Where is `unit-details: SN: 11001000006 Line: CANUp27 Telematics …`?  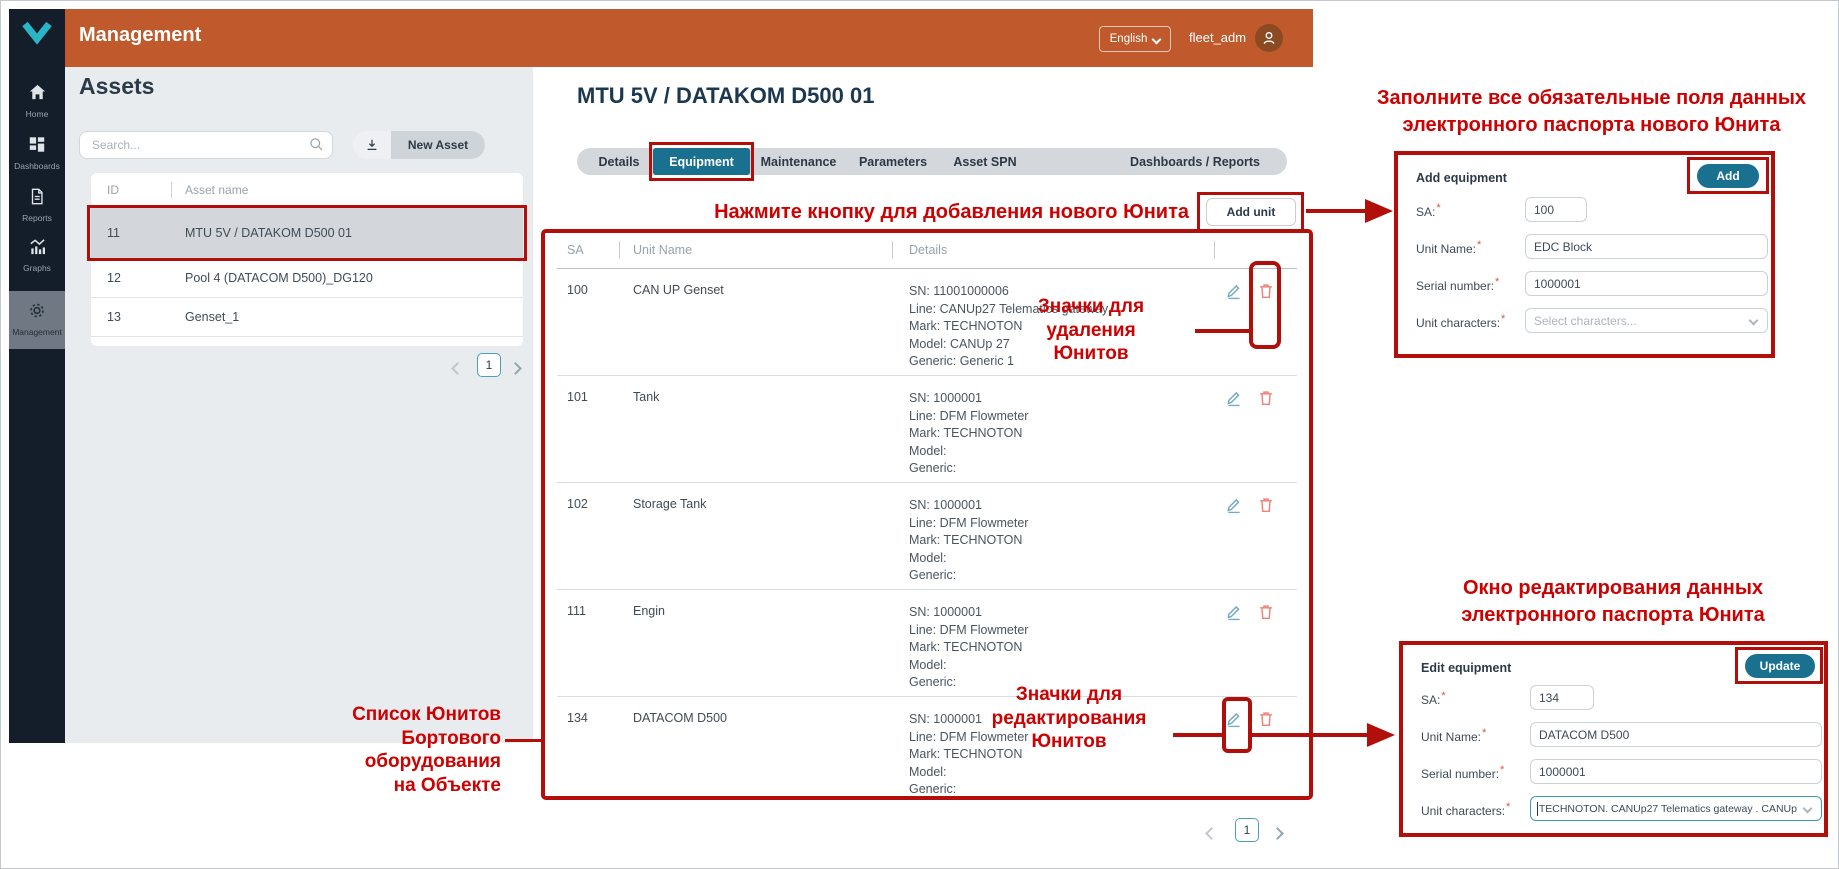
unit-details: SN: 11001000006 Line: CANUp27 Telematics … is located at coordinates (1009, 326).